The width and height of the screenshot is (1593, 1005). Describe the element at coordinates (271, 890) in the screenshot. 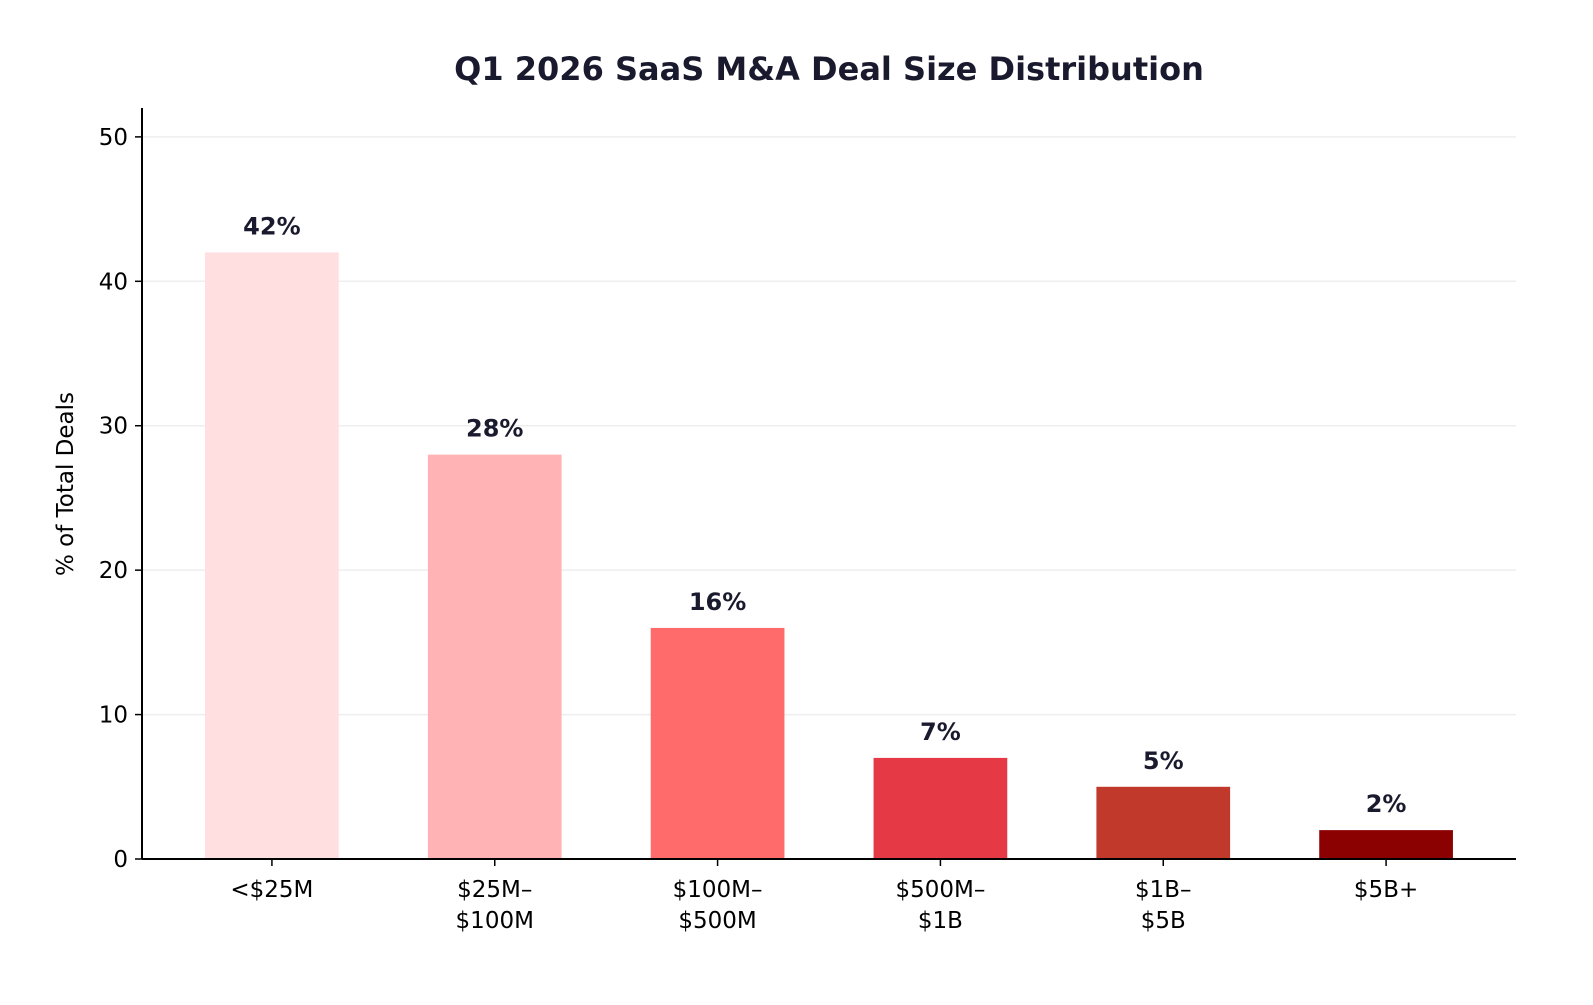

I see `x-tick-label: <$25M` at that location.